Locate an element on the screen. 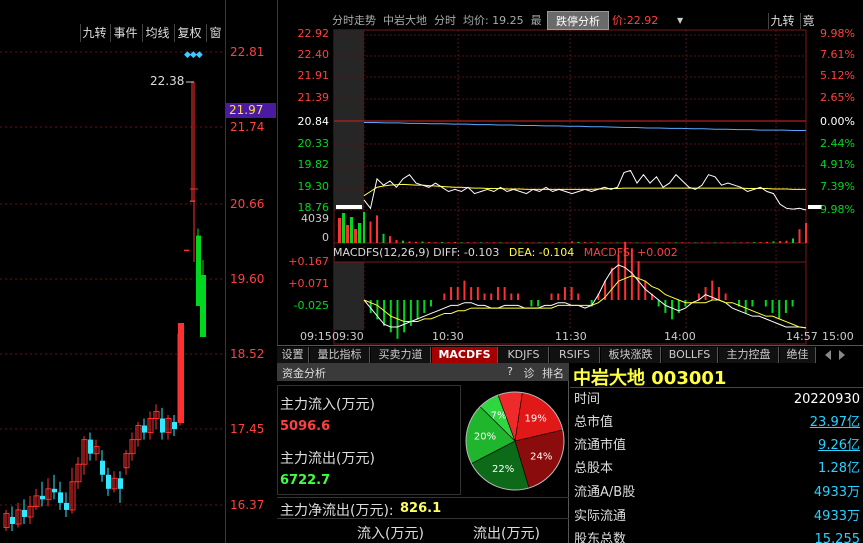 The height and width of the screenshot is (543, 863). candle-body-down is located at coordinates (203, 306).